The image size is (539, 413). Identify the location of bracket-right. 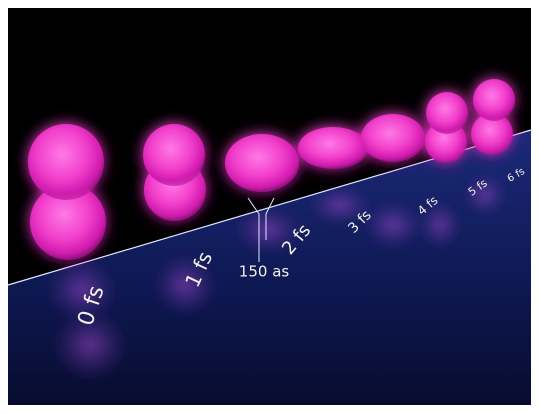
(270, 218).